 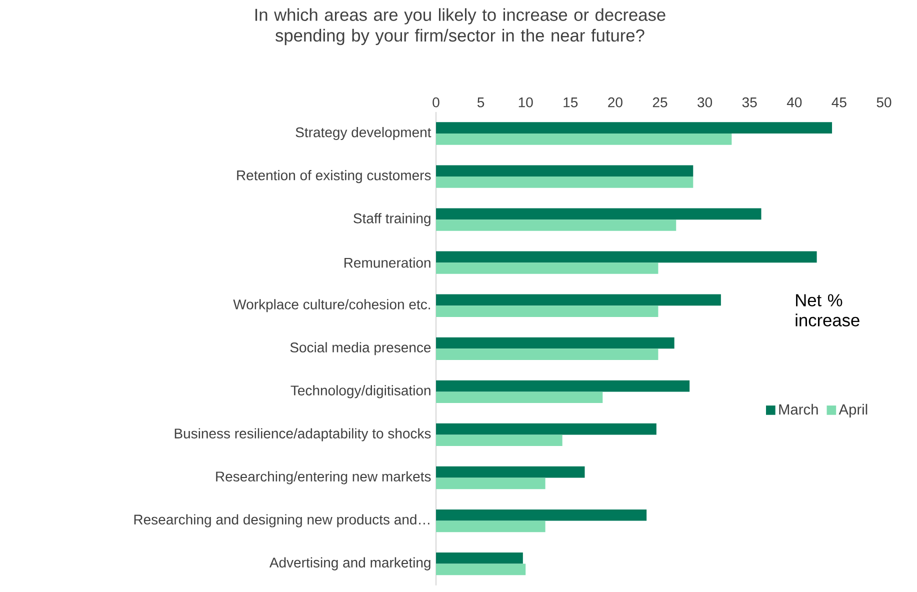 What do you see at coordinates (705, 102) in the screenshot?
I see `x-tick-label: 30` at bounding box center [705, 102].